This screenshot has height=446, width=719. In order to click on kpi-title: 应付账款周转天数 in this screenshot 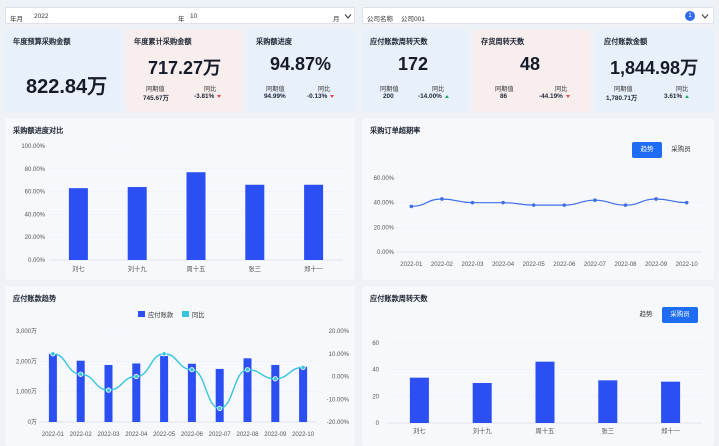, I will do `click(399, 41)`.